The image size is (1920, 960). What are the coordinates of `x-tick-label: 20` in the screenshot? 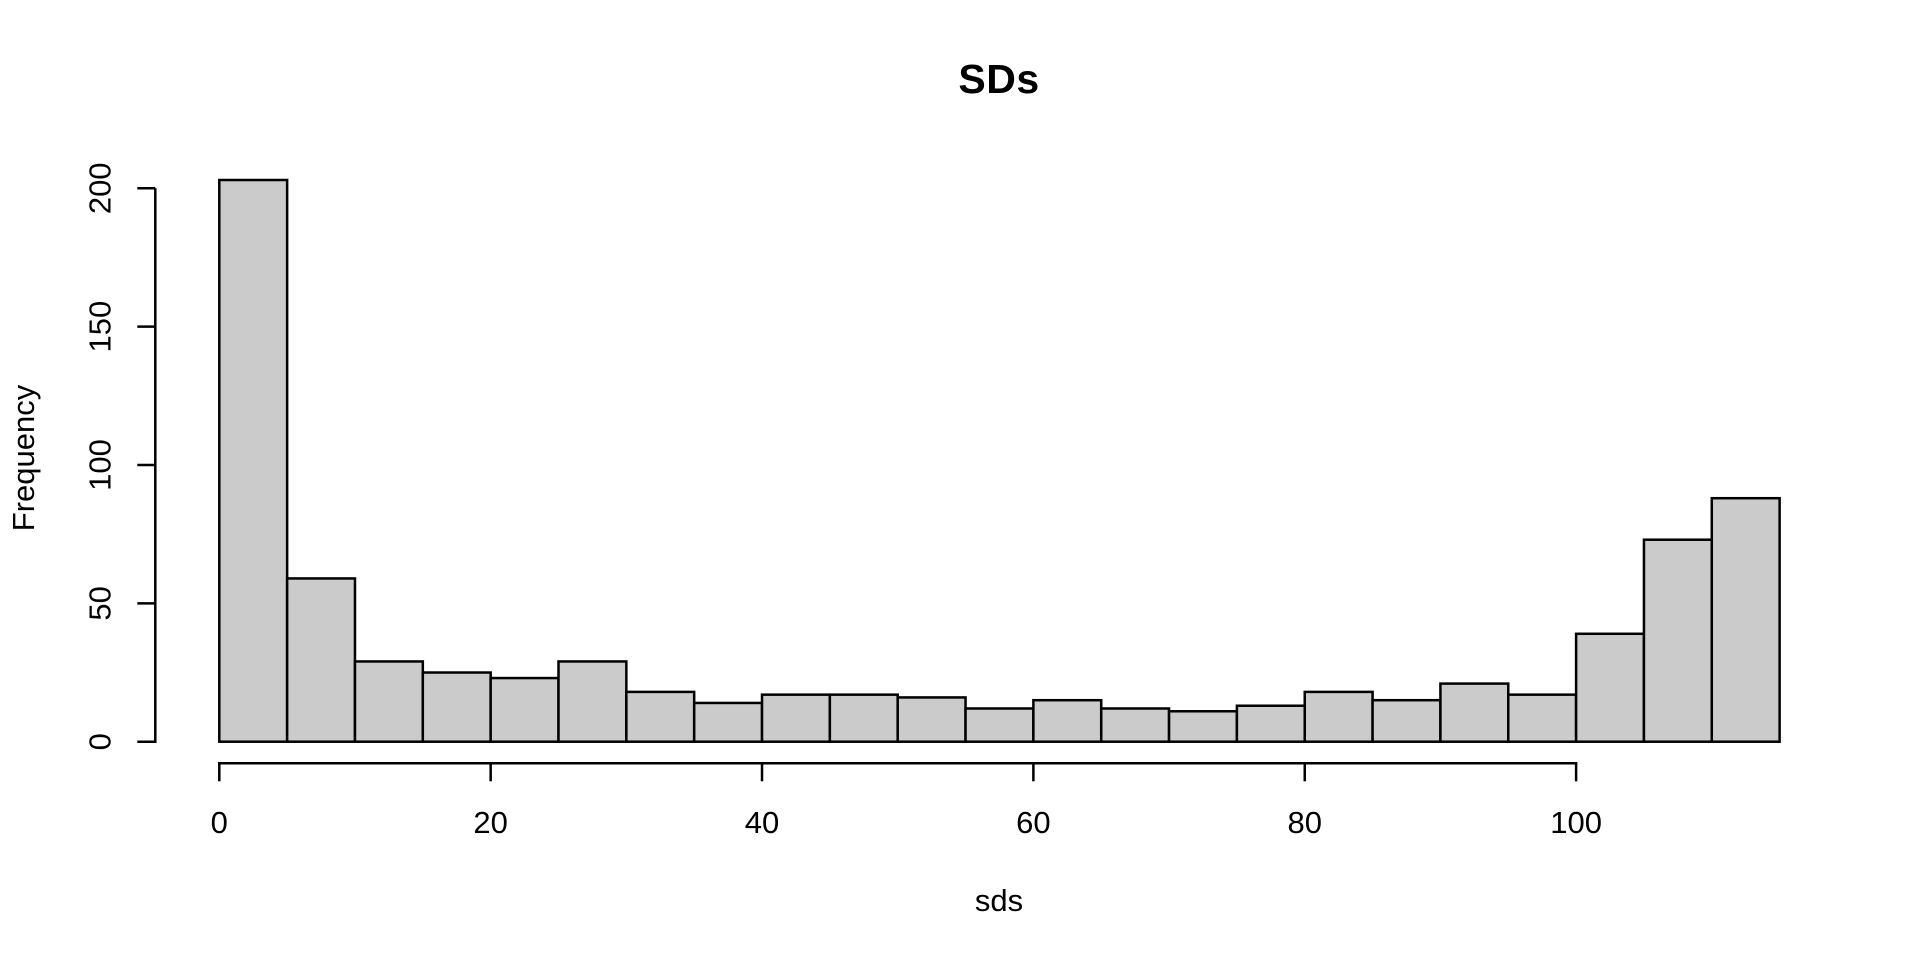 It's located at (490, 822).